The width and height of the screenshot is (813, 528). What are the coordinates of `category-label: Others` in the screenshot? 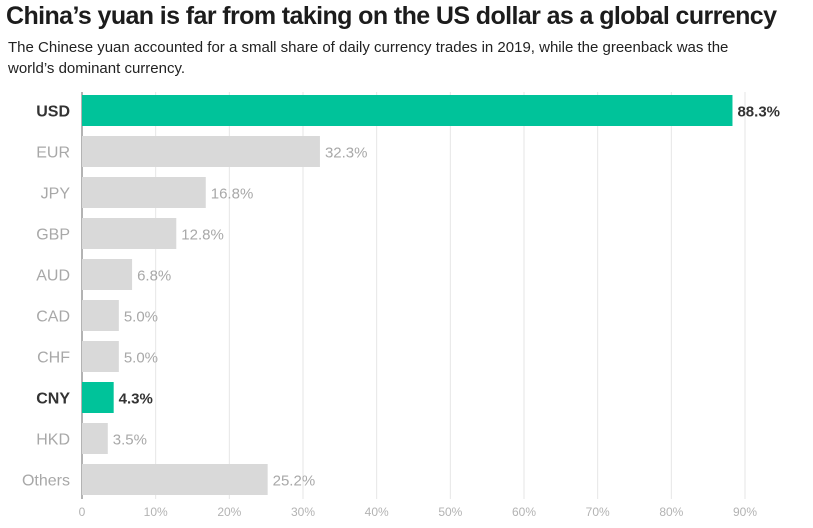 It's located at (46, 481).